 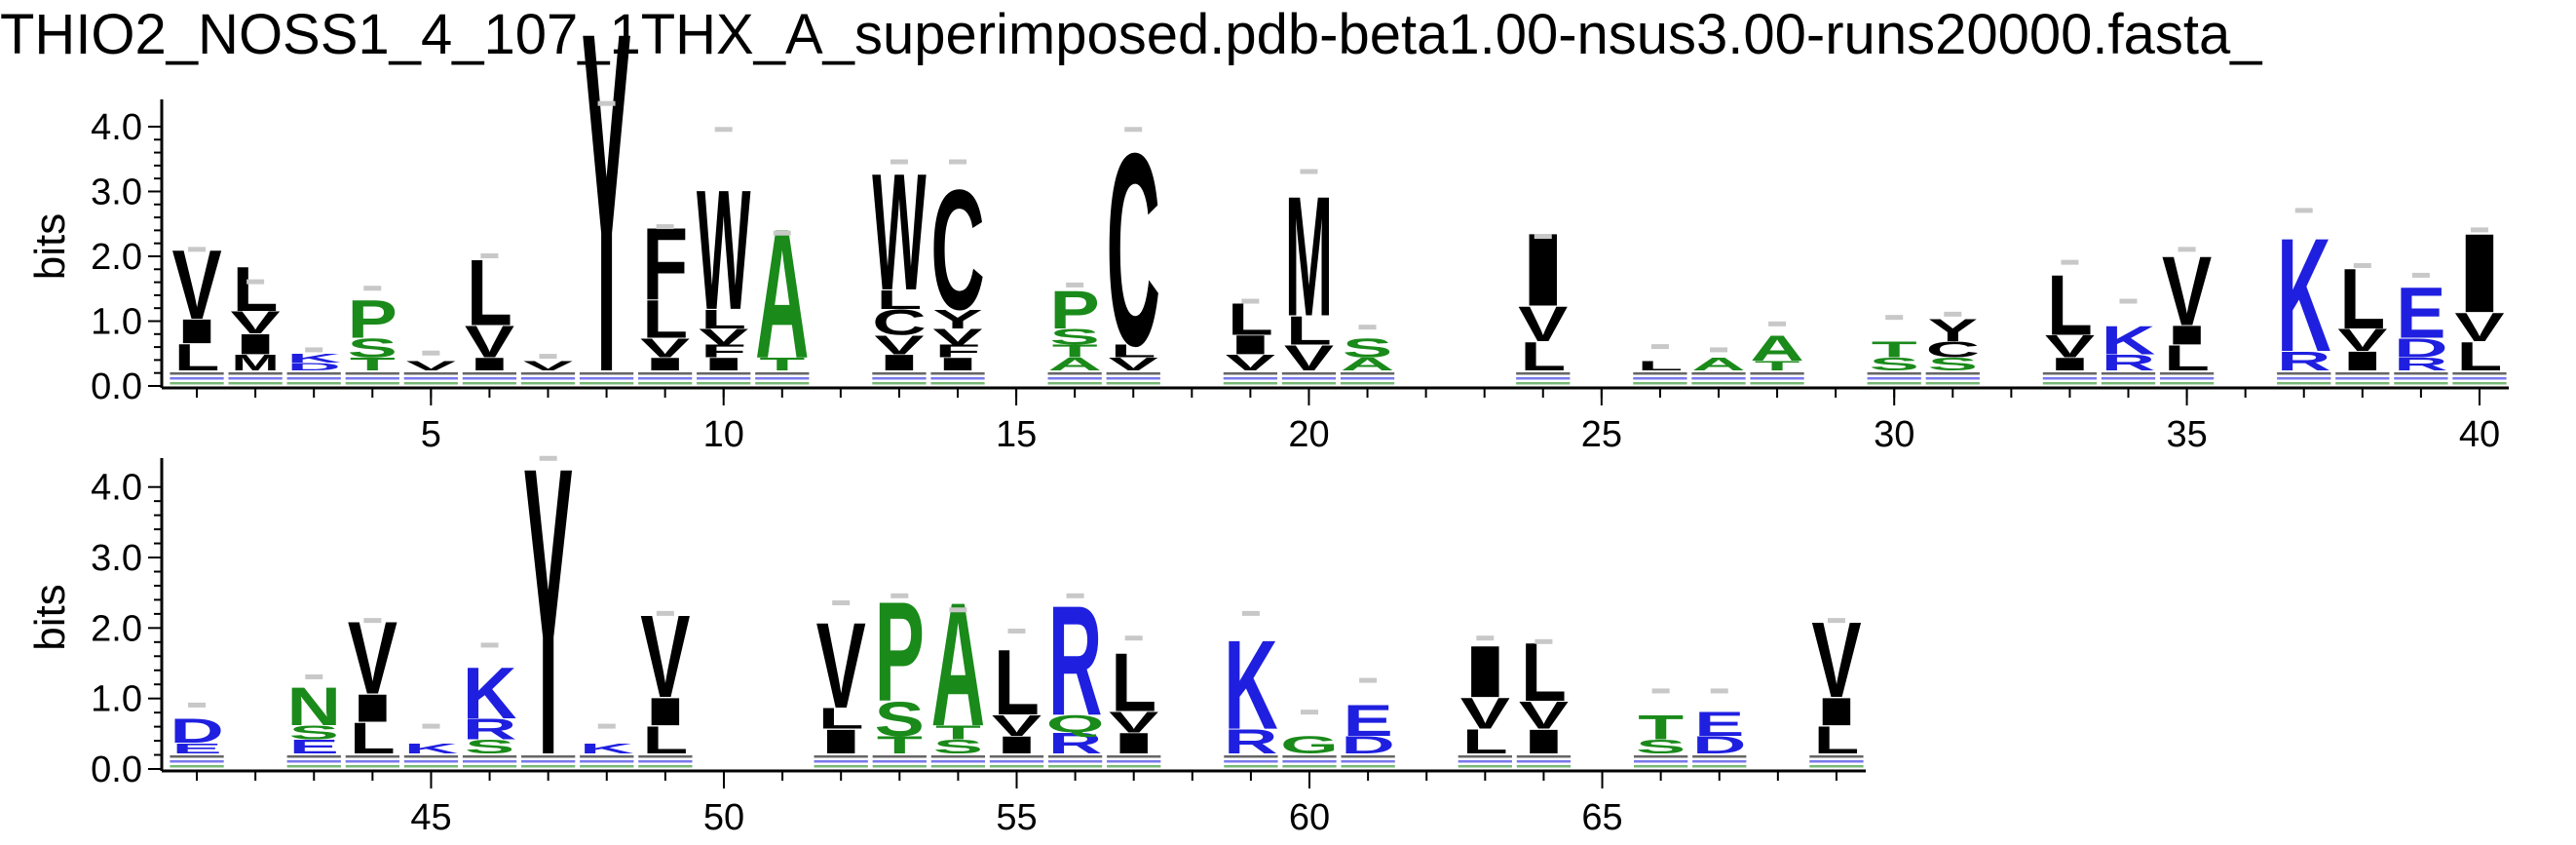 What do you see at coordinates (1718, 364) in the screenshot?
I see `residue-A-glyph: A` at bounding box center [1718, 364].